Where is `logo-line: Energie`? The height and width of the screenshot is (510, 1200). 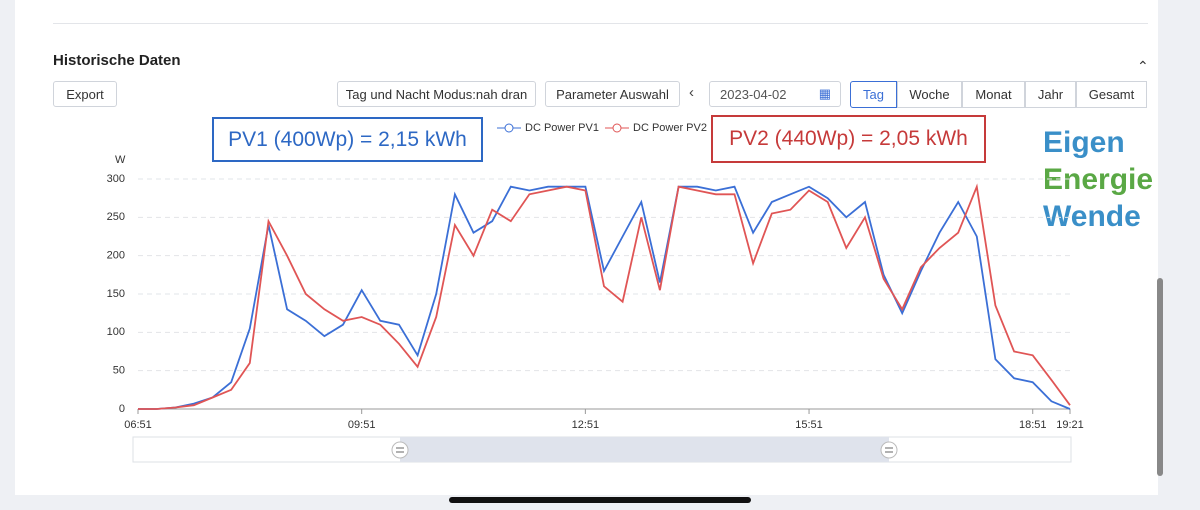
logo-line: Energie is located at coordinates (1098, 179).